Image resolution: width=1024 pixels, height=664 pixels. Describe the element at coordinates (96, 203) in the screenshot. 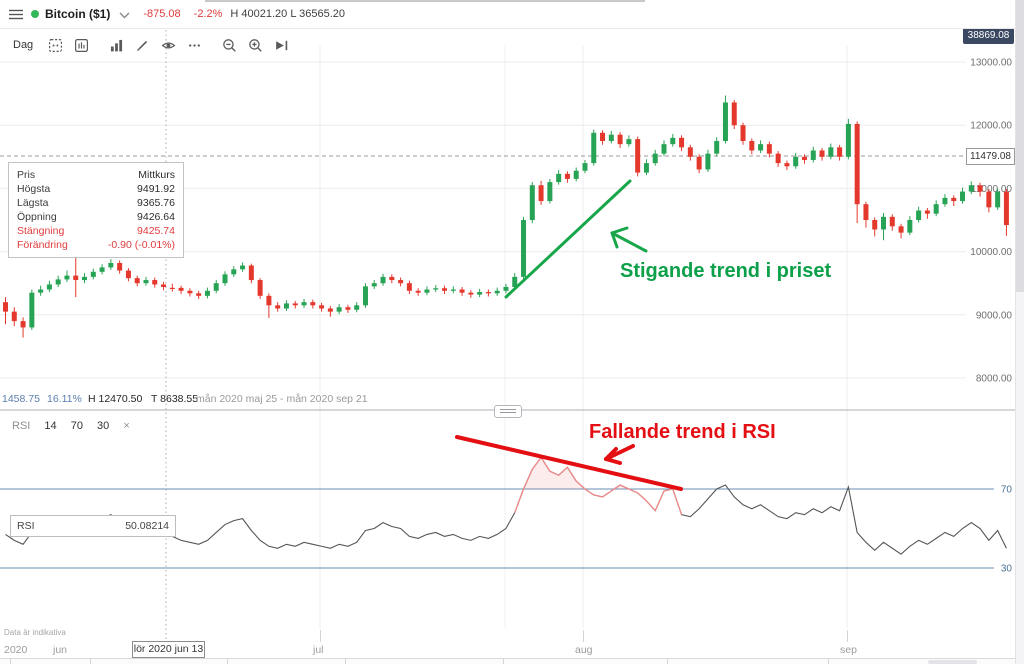

I see `info-row: Lägsta 9365.76` at that location.